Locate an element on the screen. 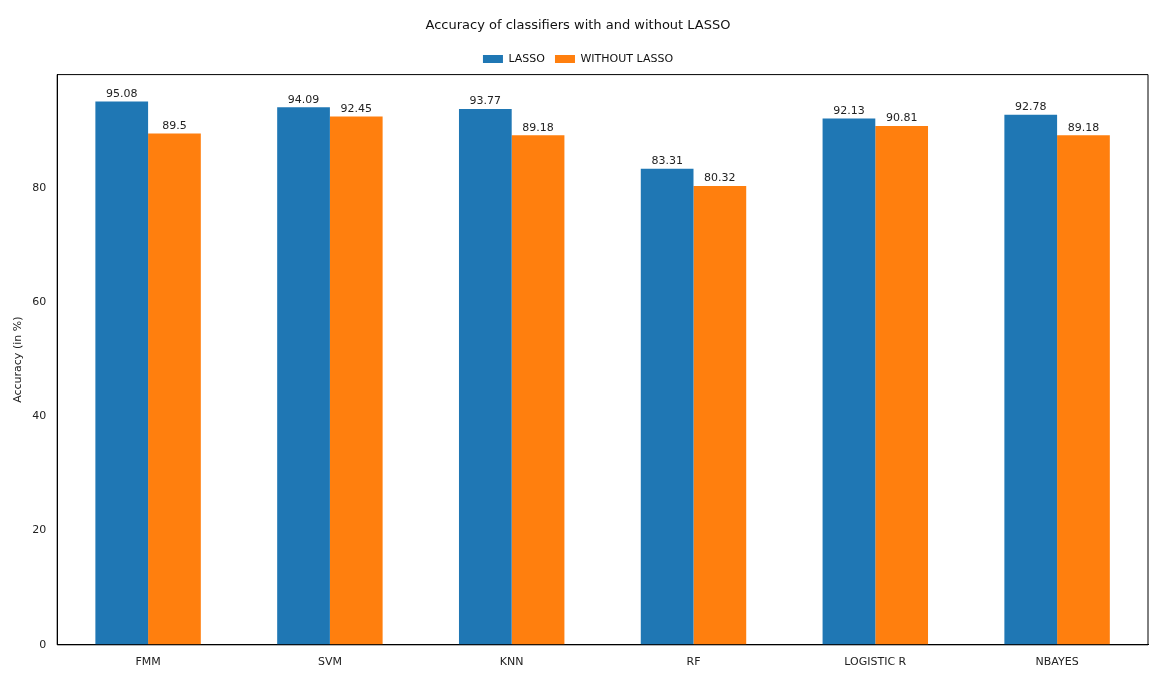 This screenshot has width=1168, height=682. x-tick-label: LOGISTIC R is located at coordinates (875, 662).